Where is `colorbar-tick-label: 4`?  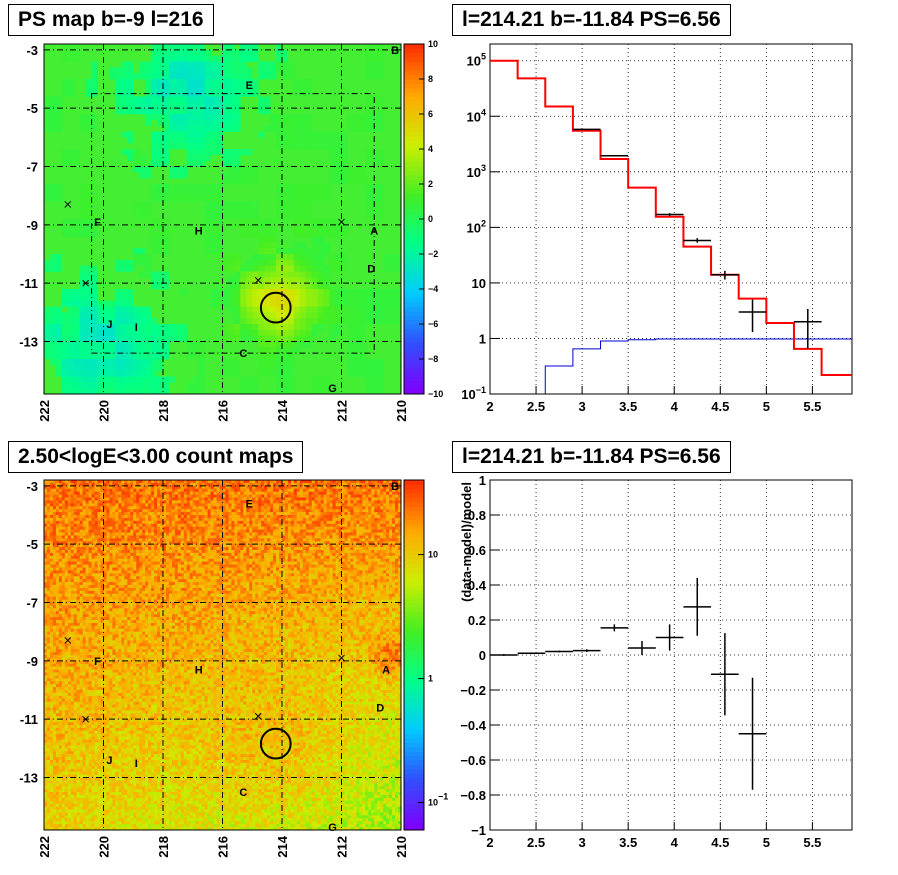
colorbar-tick-label: 4 is located at coordinates (430, 149).